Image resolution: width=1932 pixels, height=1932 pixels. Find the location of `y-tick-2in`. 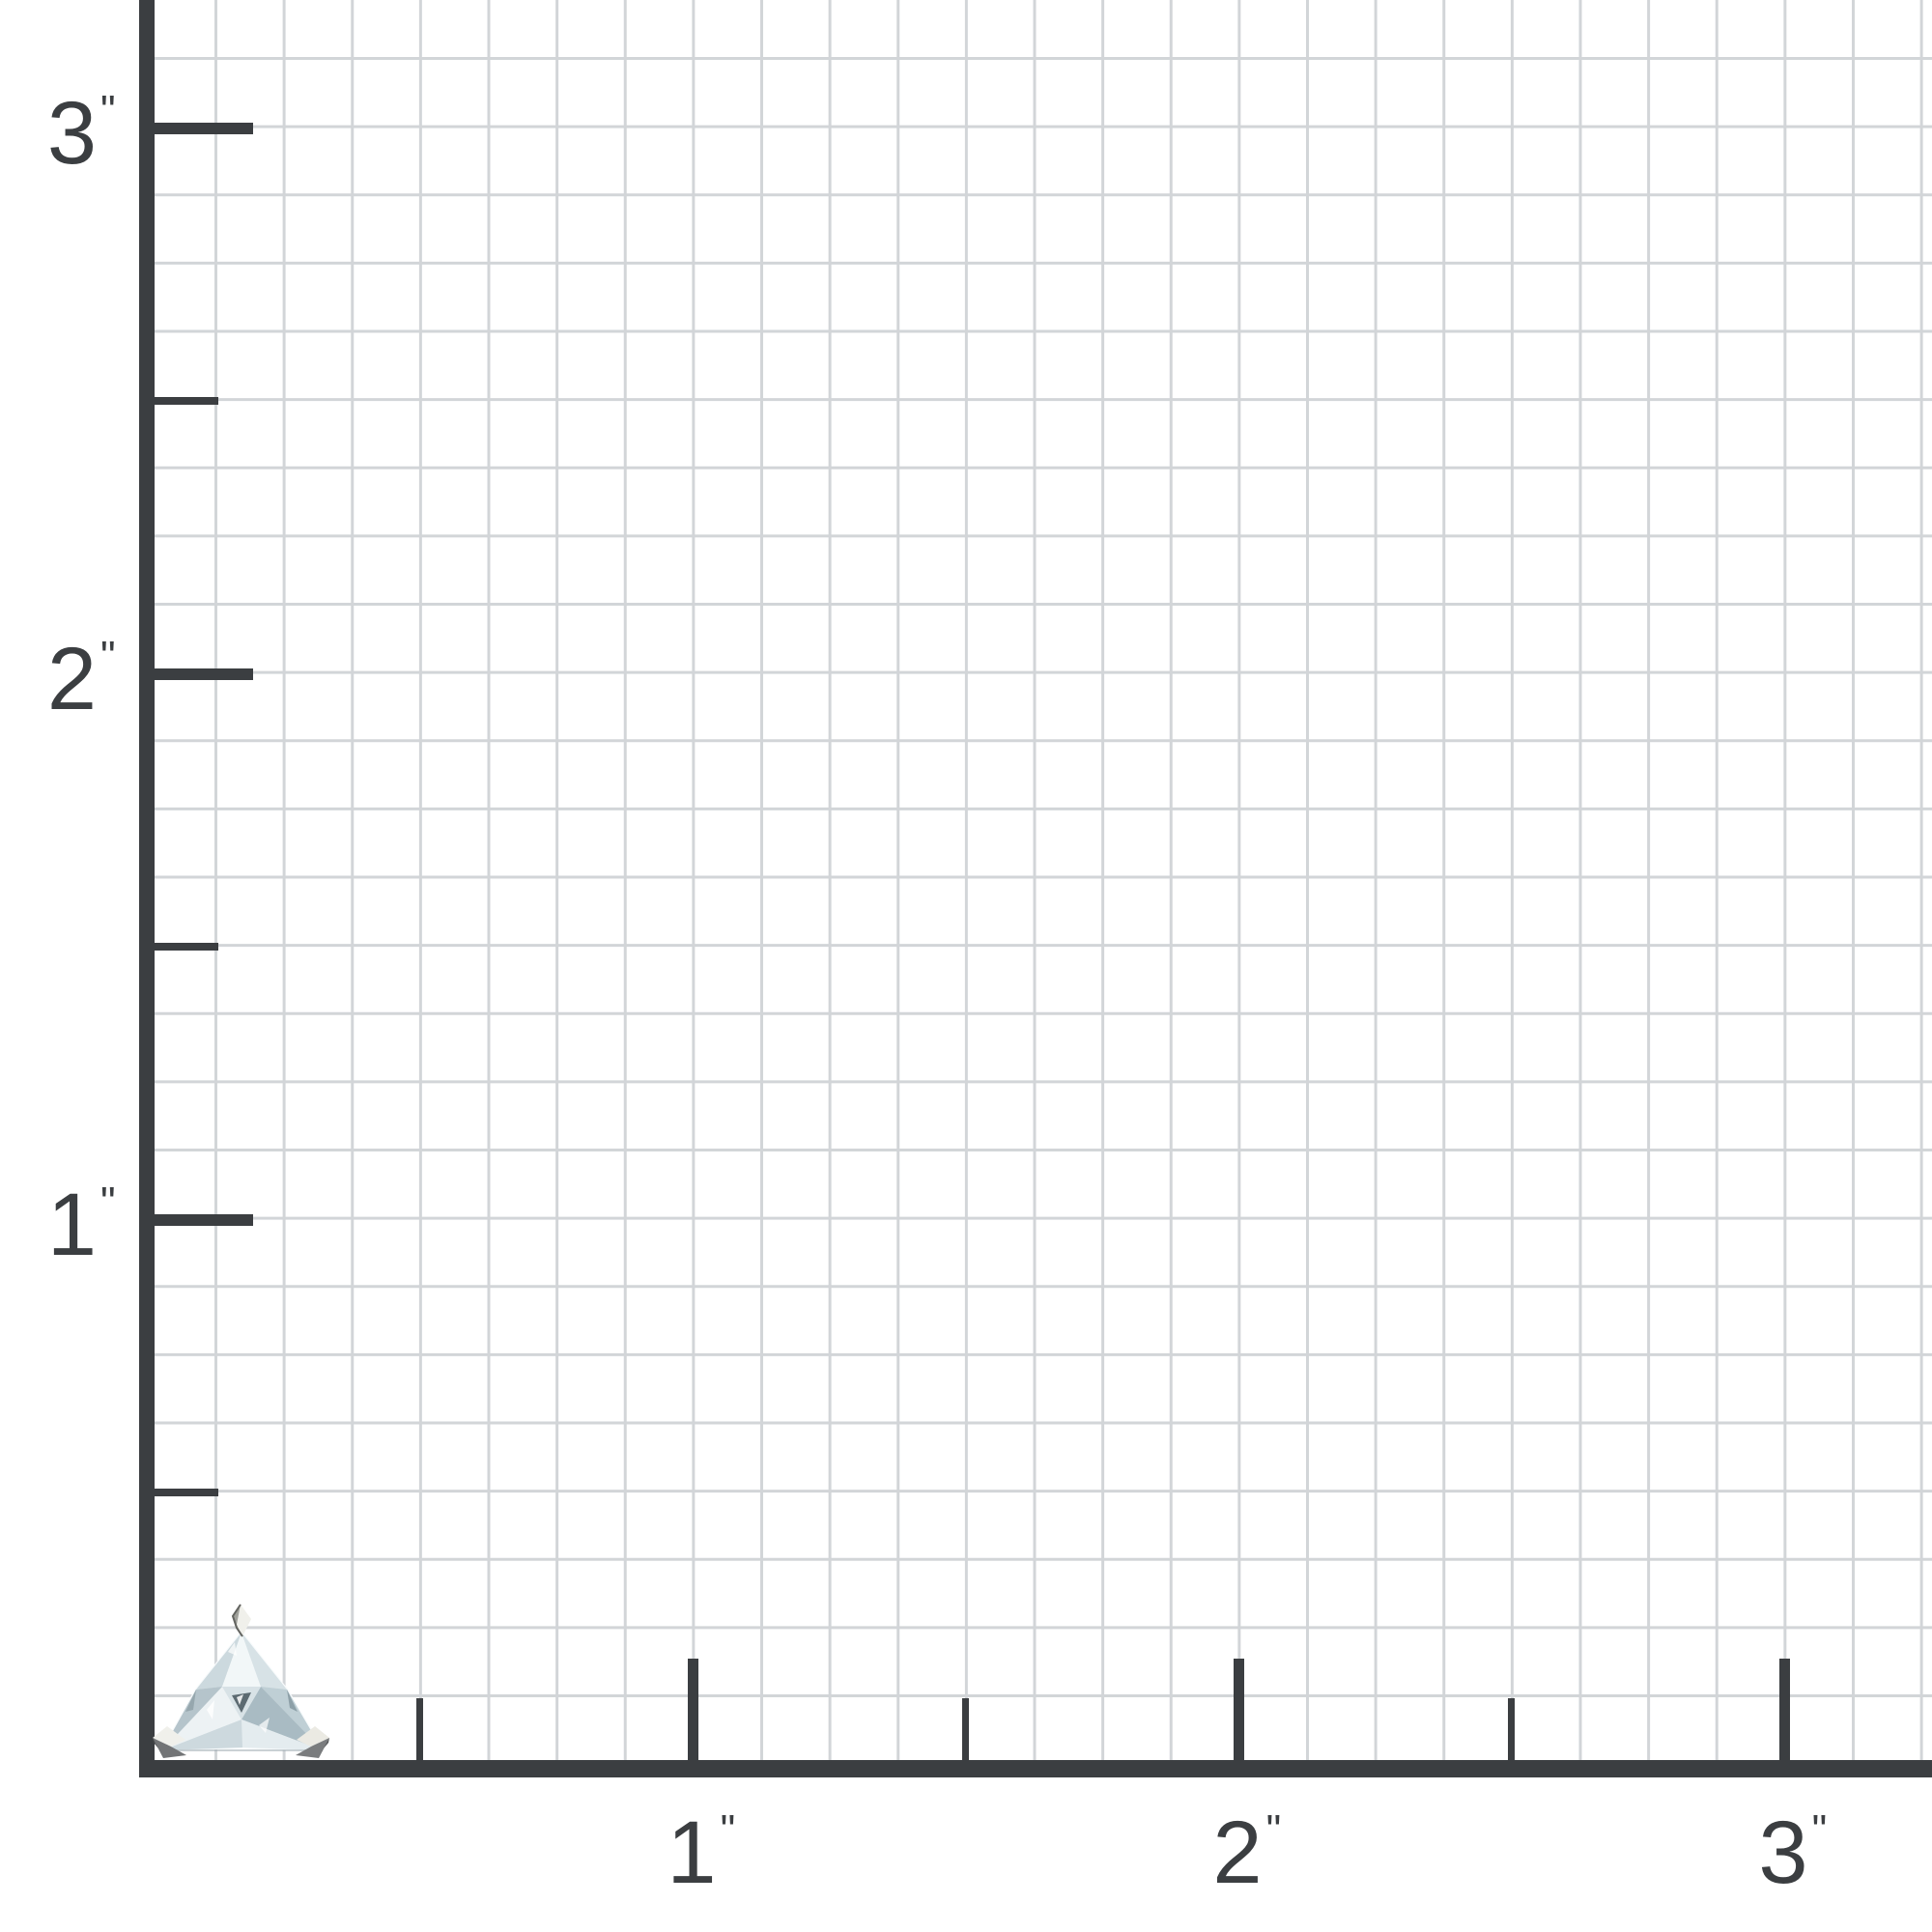

y-tick-2in is located at coordinates (204, 674).